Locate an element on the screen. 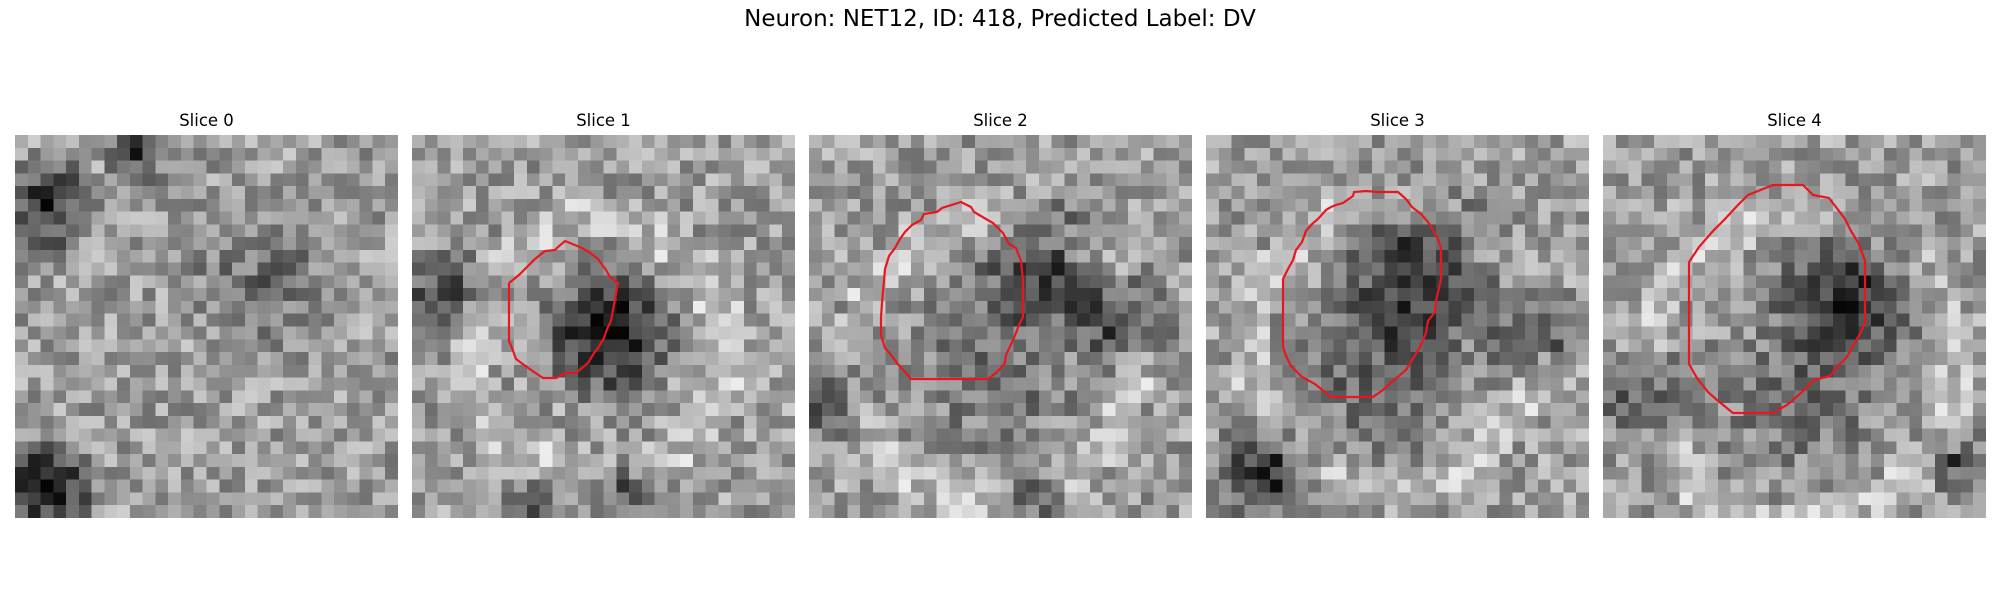 The width and height of the screenshot is (2000, 600). slice-title: Slice 1 is located at coordinates (603, 120).